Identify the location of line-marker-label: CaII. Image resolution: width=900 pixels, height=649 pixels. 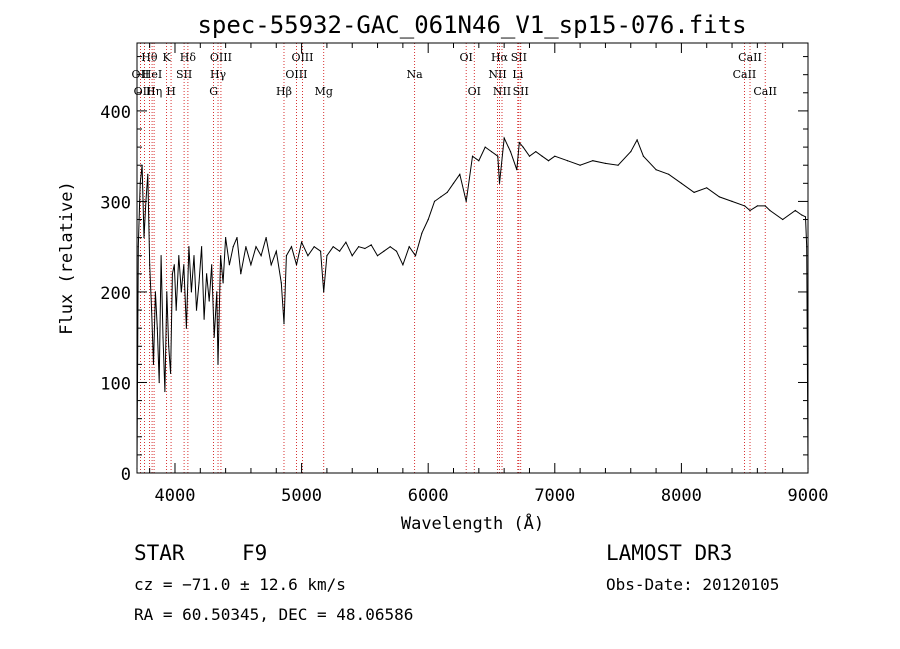
(745, 74).